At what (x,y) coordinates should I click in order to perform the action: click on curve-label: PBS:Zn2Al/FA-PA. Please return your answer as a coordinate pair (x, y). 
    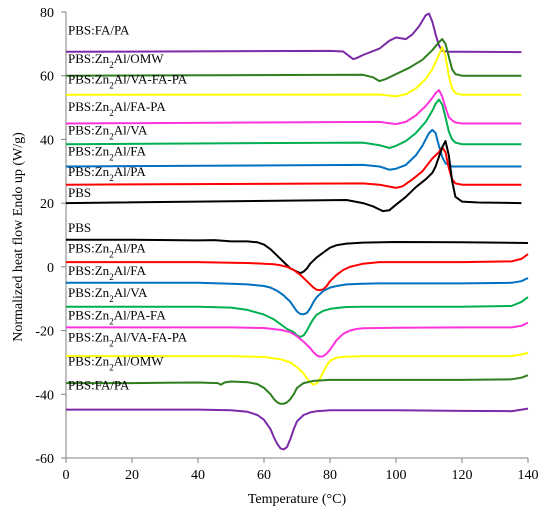
    Looking at the image, I should click on (117, 108).